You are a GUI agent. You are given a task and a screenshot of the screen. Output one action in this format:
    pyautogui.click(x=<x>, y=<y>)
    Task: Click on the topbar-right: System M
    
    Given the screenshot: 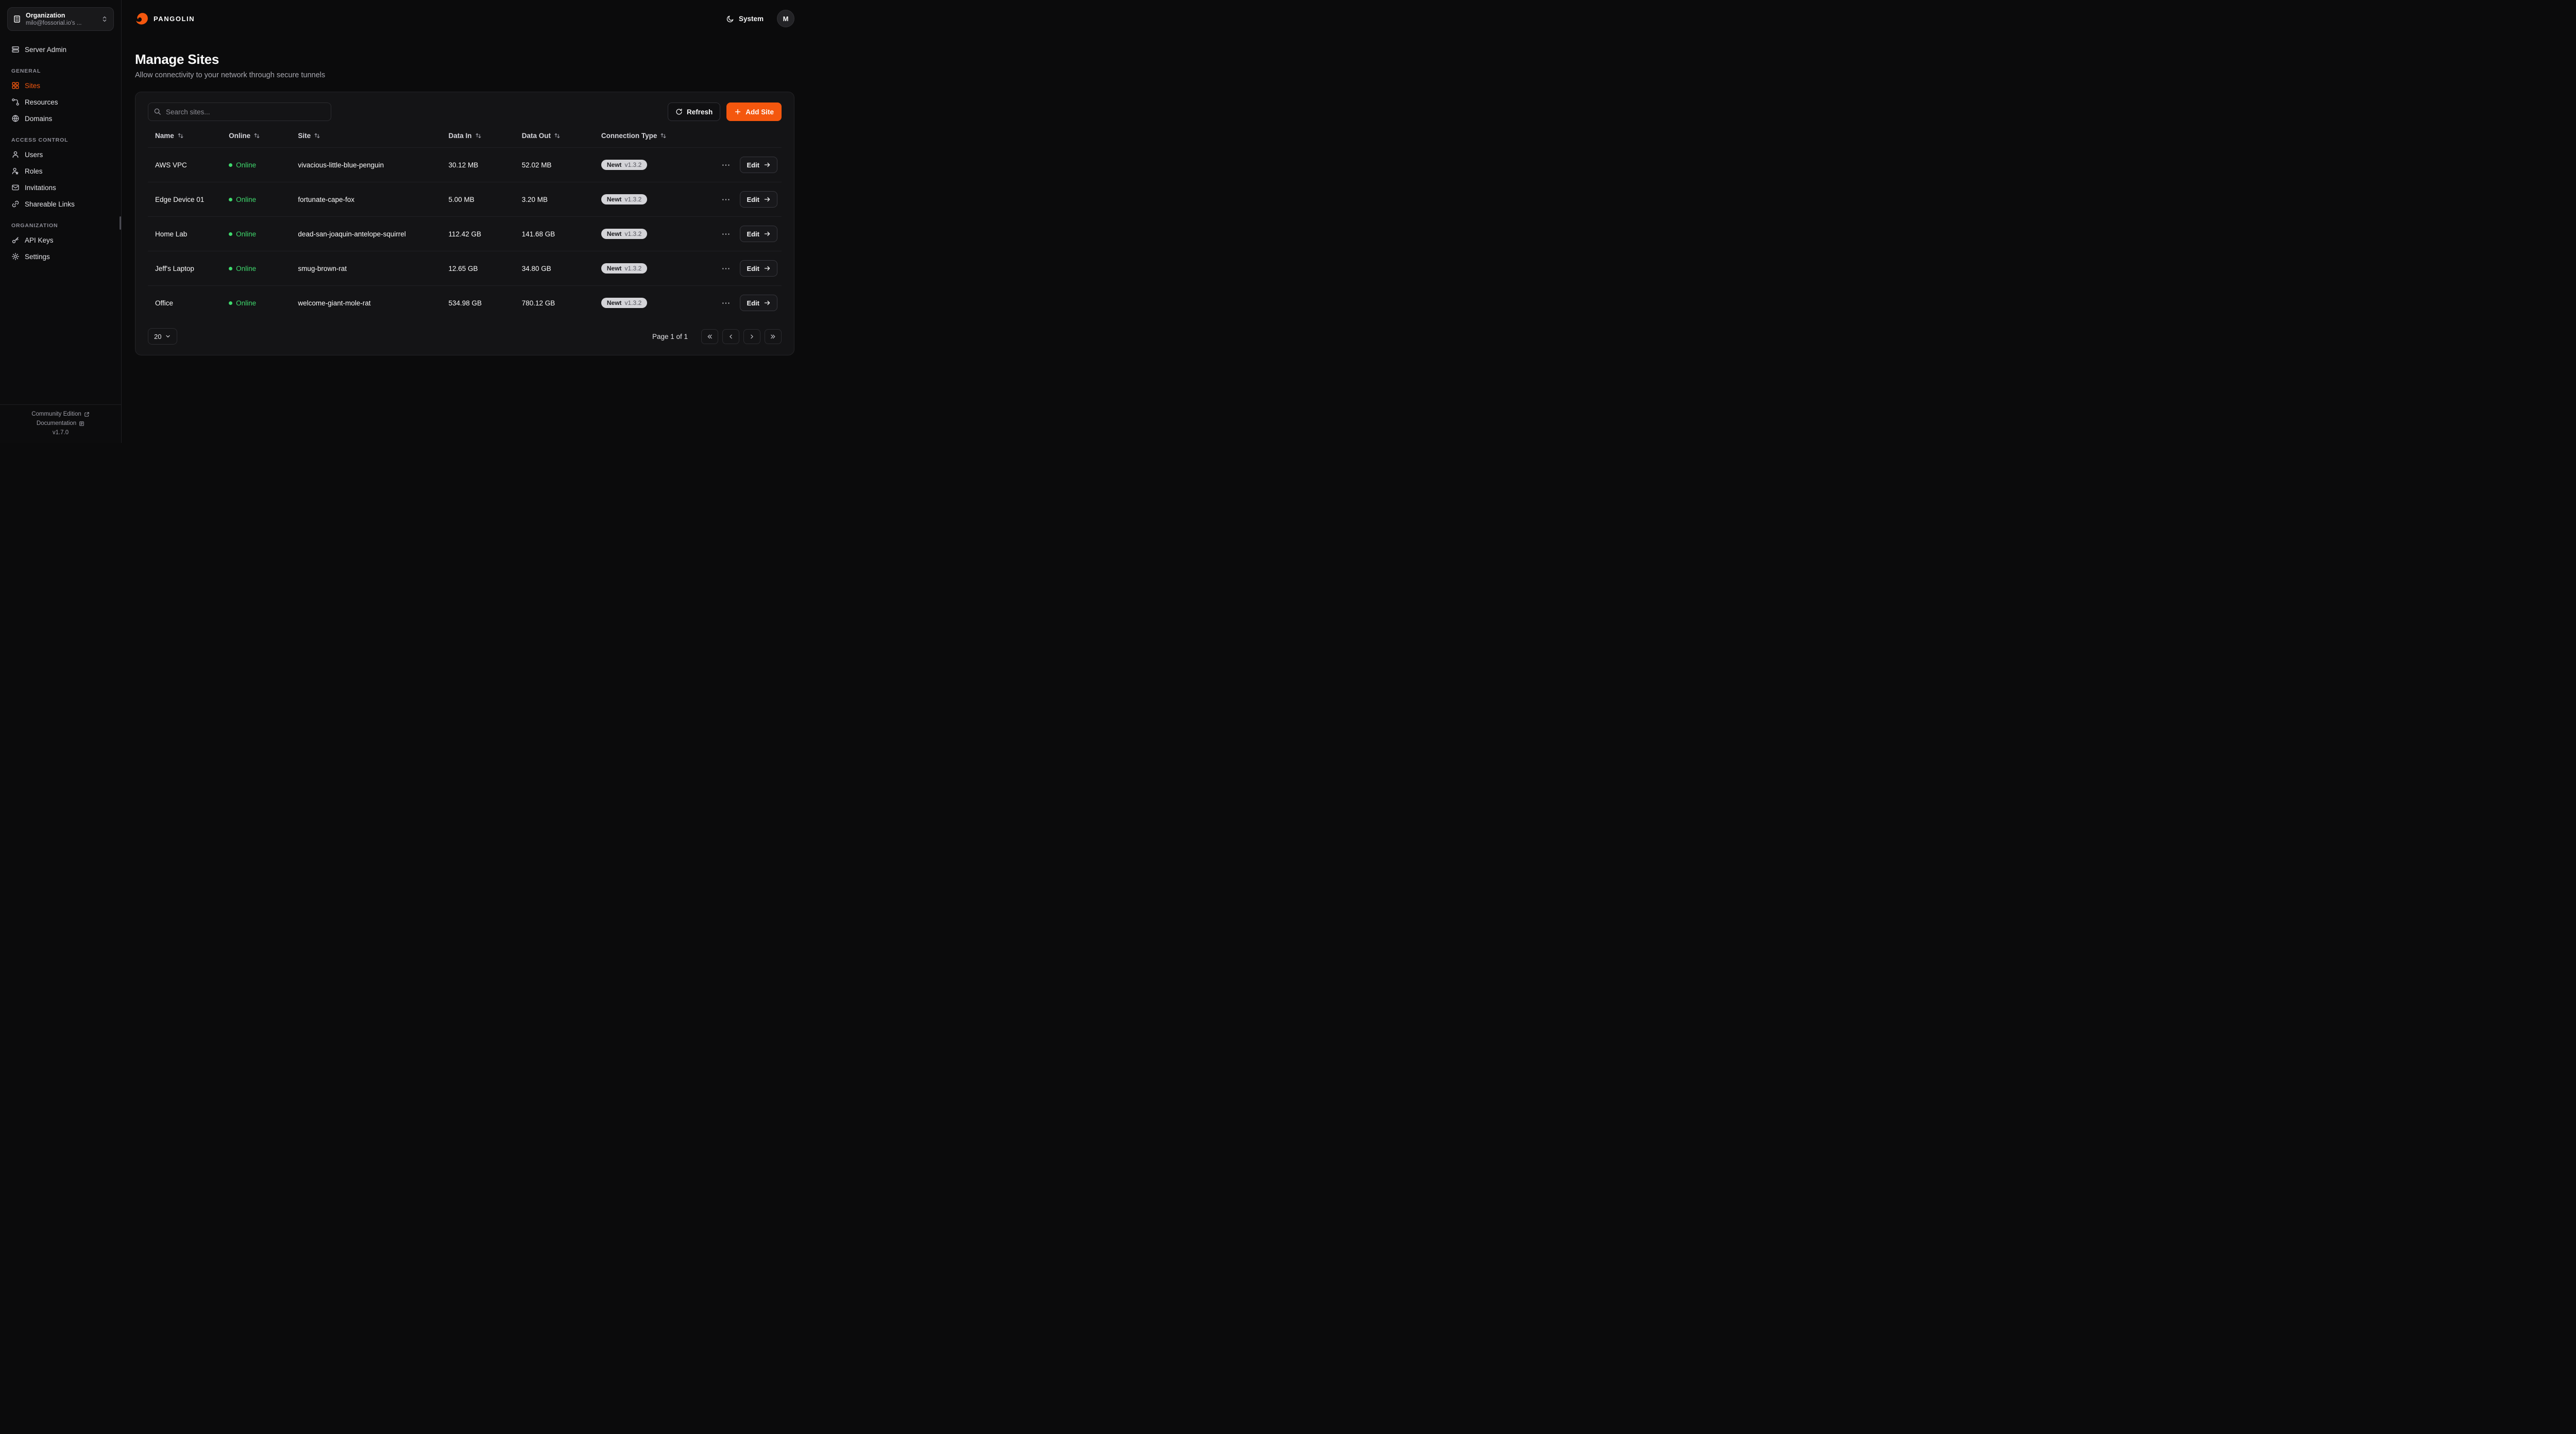 What is the action you would take?
    pyautogui.click(x=758, y=18)
    